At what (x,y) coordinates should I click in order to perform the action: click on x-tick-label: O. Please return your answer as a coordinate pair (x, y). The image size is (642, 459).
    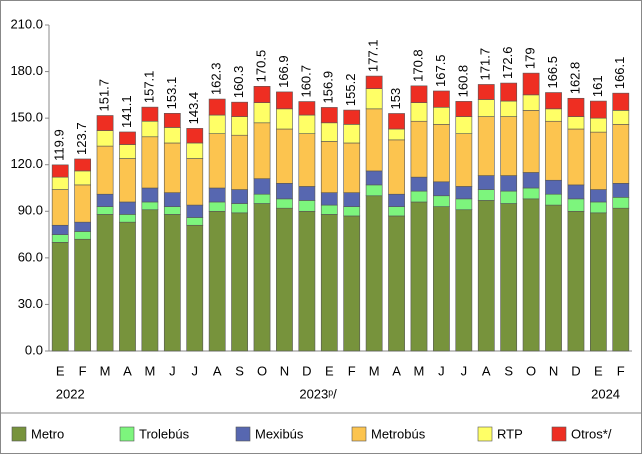
    Looking at the image, I should click on (262, 370).